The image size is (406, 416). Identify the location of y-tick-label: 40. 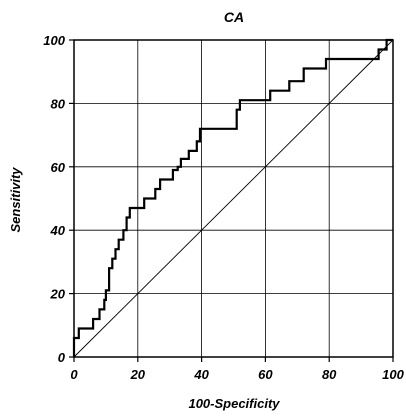
(58, 230).